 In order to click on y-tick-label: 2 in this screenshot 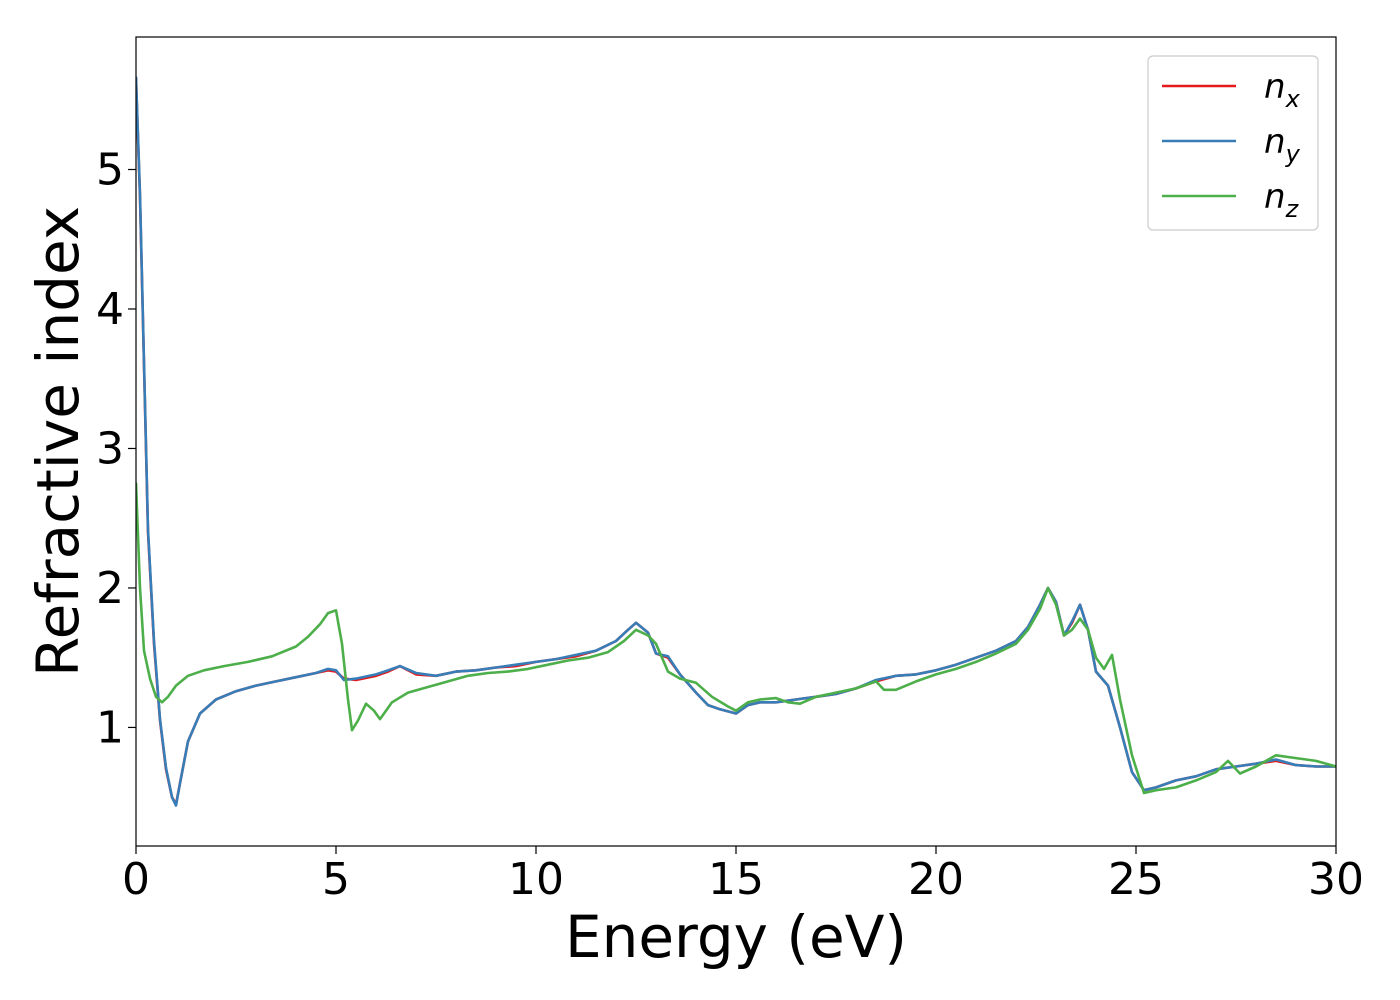, I will do `click(110, 588)`.